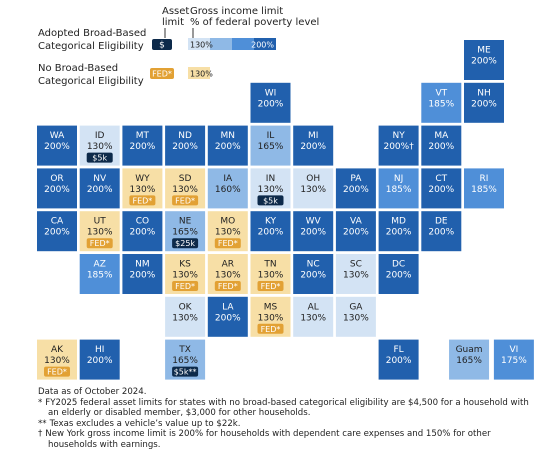  I want to click on state-name: GA, so click(356, 307).